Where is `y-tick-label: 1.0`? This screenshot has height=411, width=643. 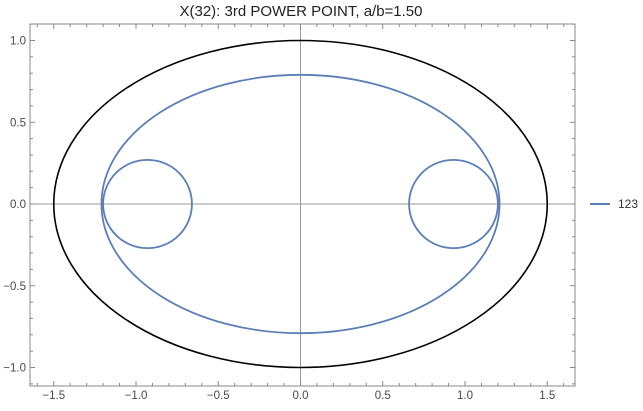
y-tick-label: 1.0 is located at coordinates (18, 42).